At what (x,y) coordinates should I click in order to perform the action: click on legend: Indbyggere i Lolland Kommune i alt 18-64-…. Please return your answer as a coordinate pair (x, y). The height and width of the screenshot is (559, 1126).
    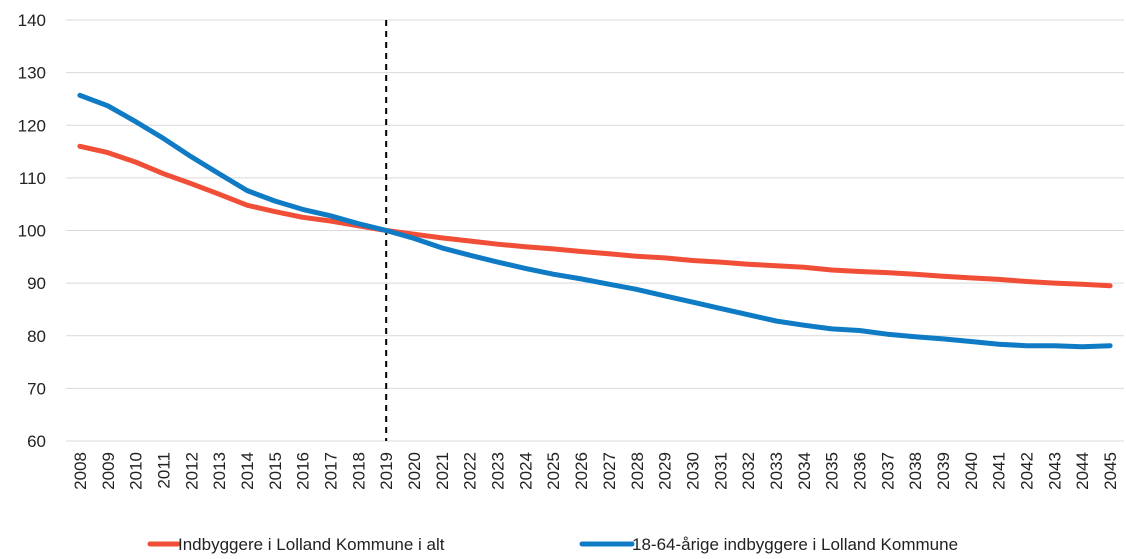
    Looking at the image, I should click on (552, 544).